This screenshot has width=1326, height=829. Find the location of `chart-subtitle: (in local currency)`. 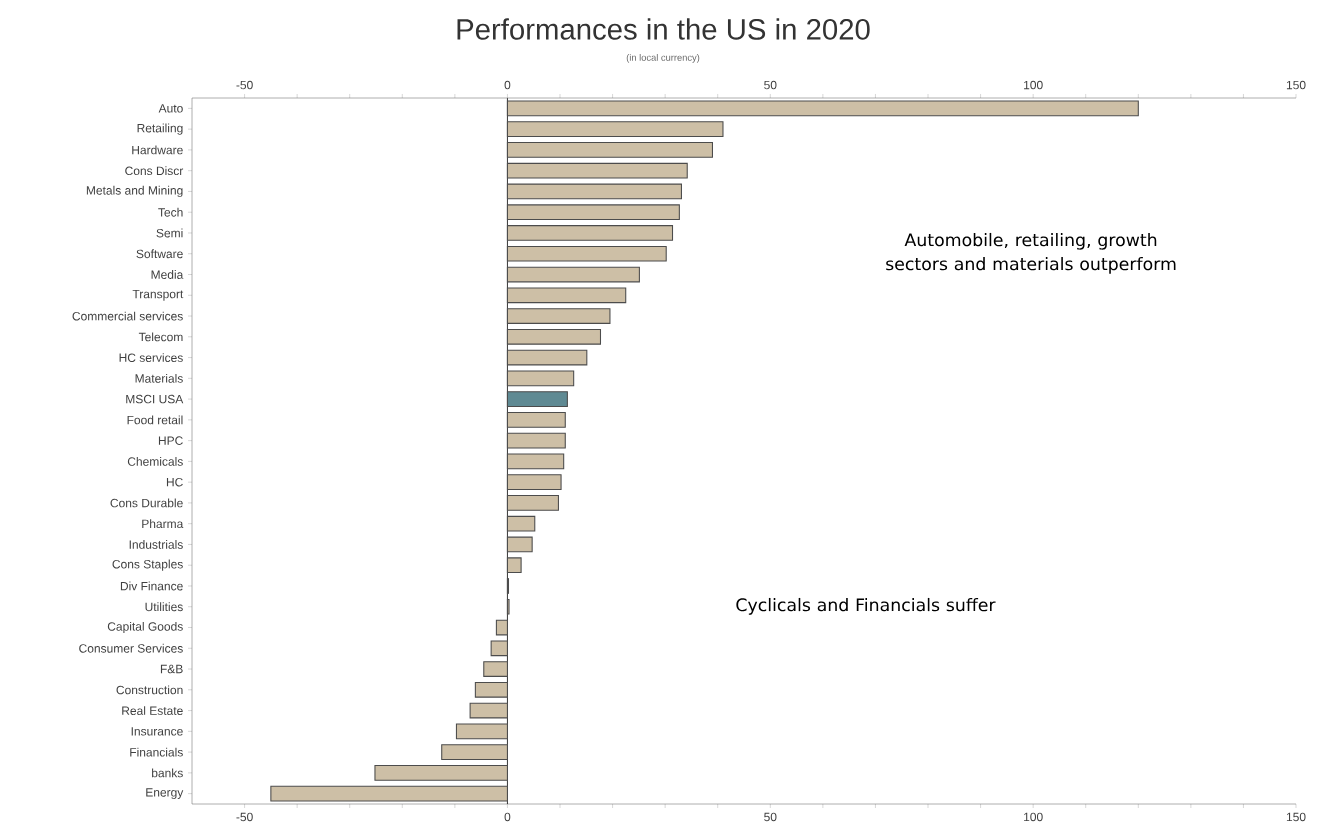

chart-subtitle: (in local currency) is located at coordinates (663, 58).